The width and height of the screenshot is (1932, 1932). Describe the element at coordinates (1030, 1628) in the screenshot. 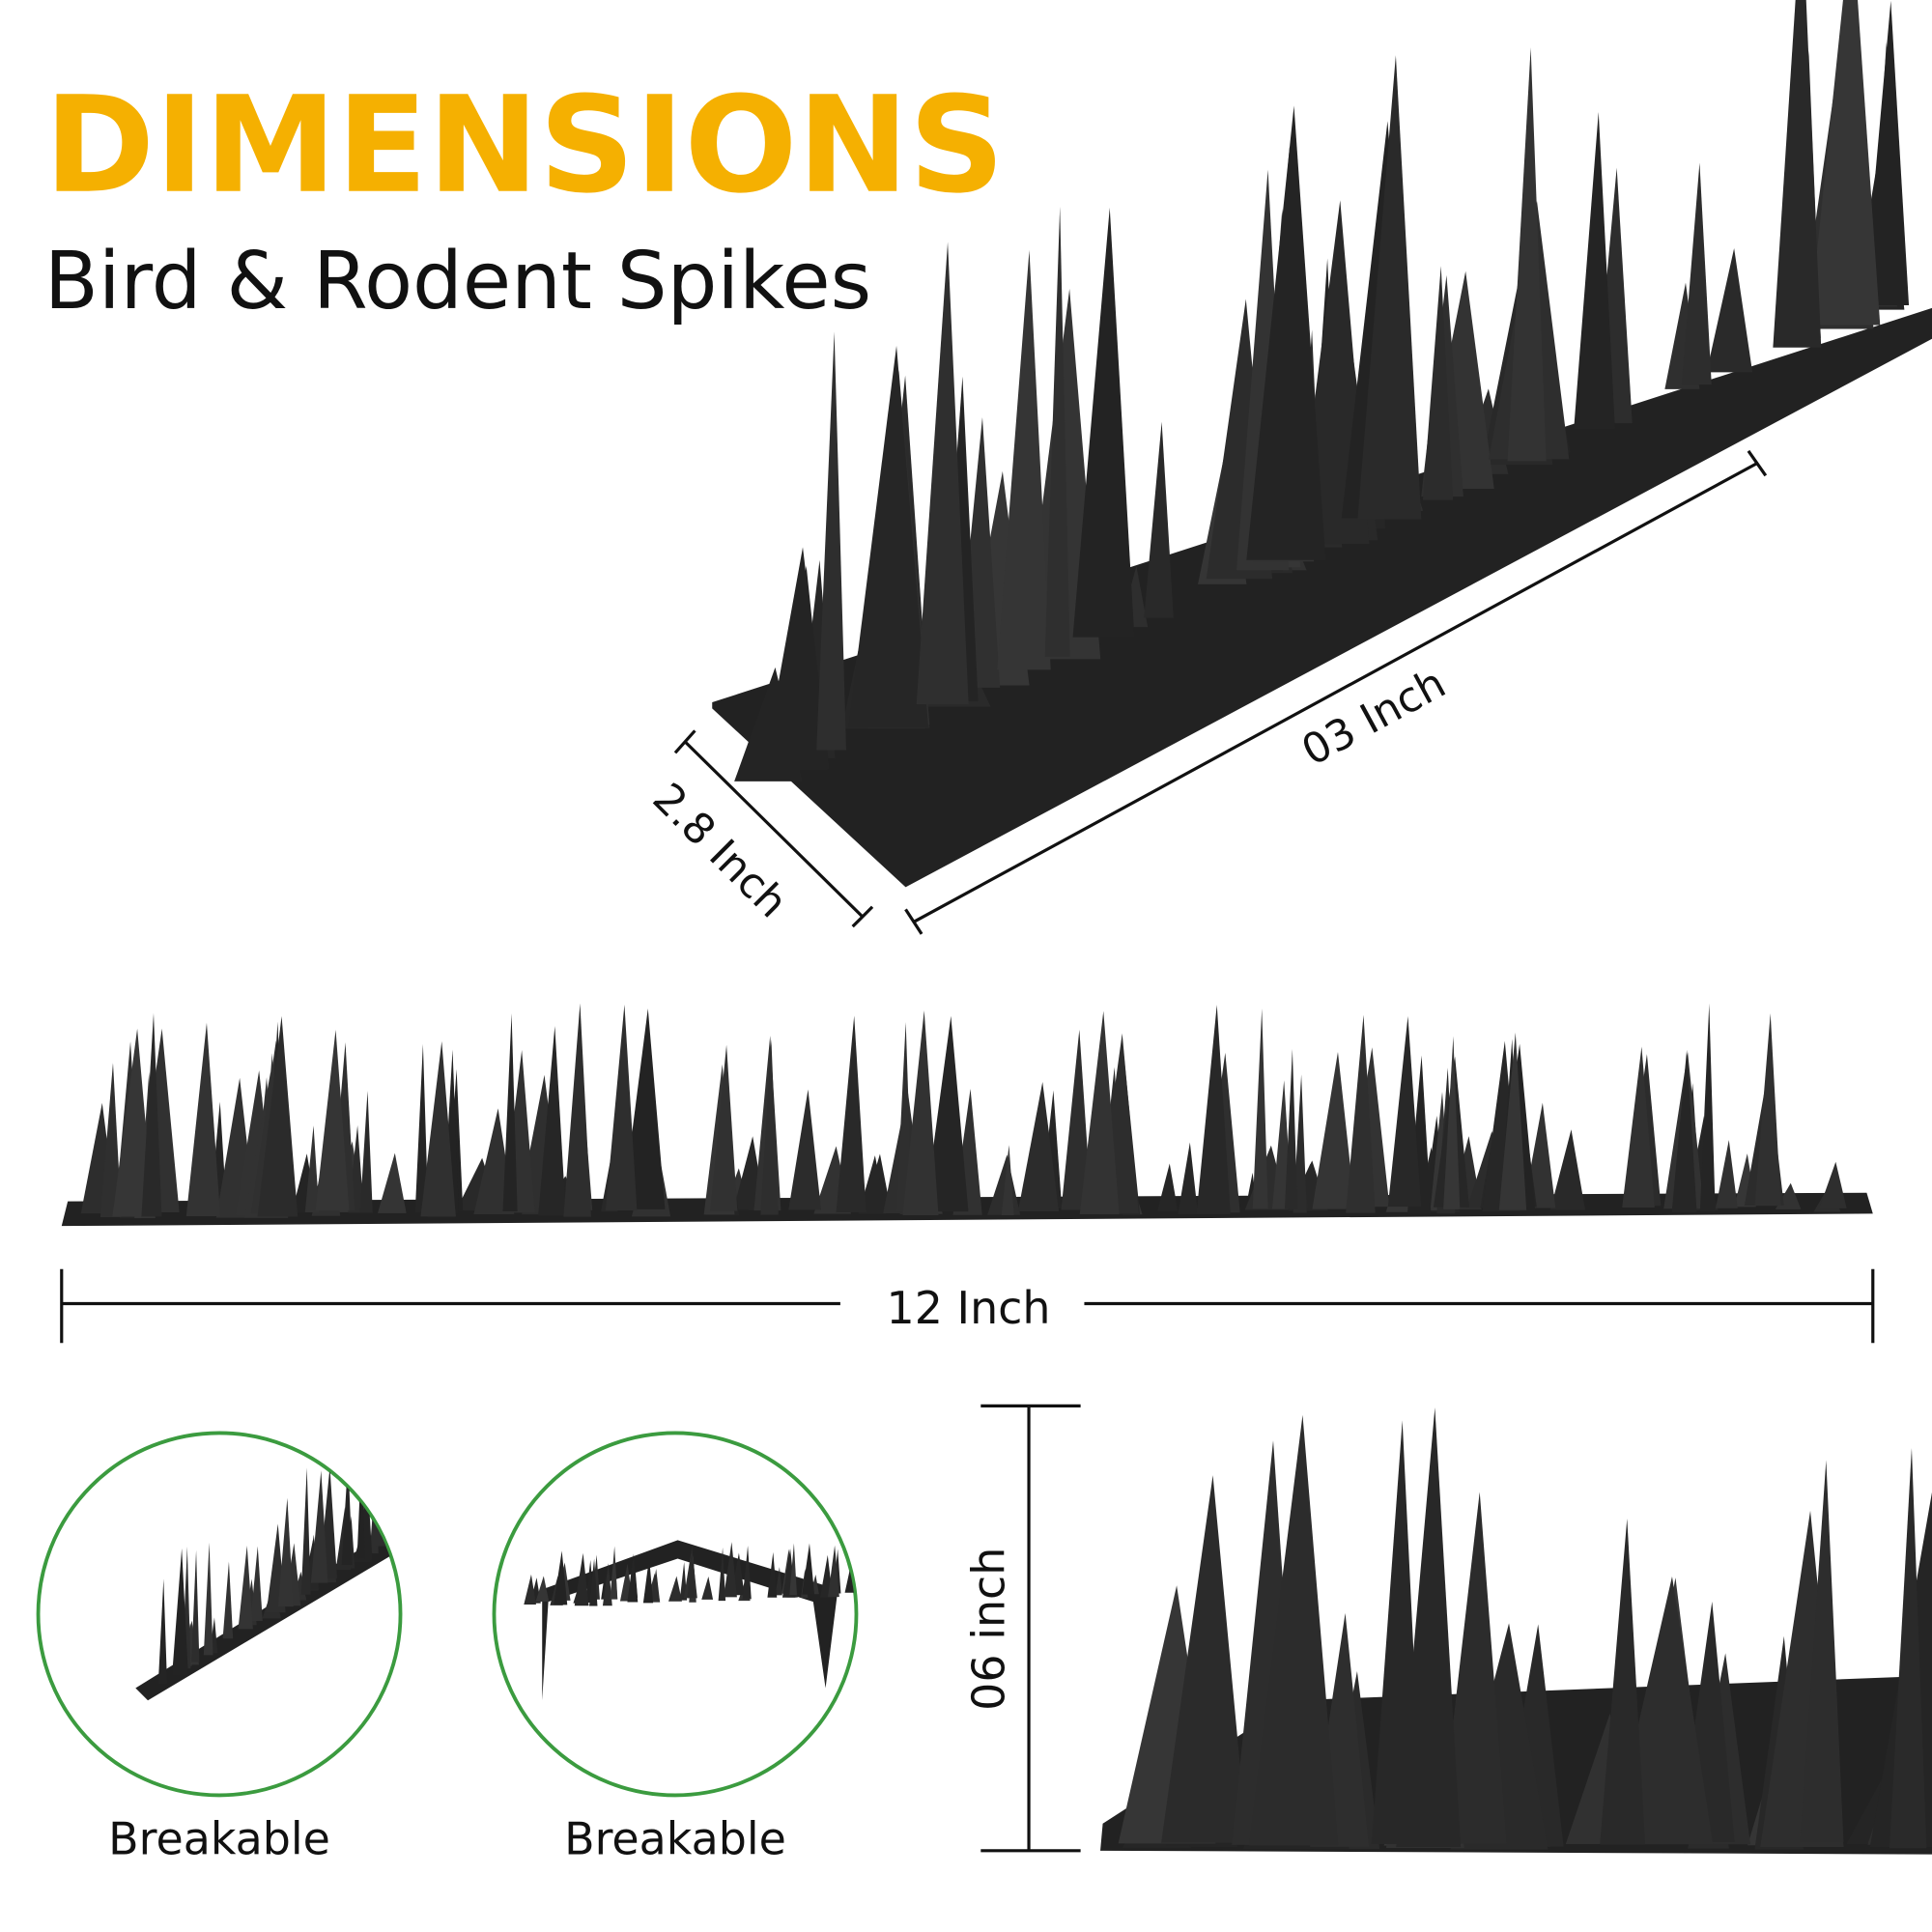

I see `height-dimension-line` at that location.